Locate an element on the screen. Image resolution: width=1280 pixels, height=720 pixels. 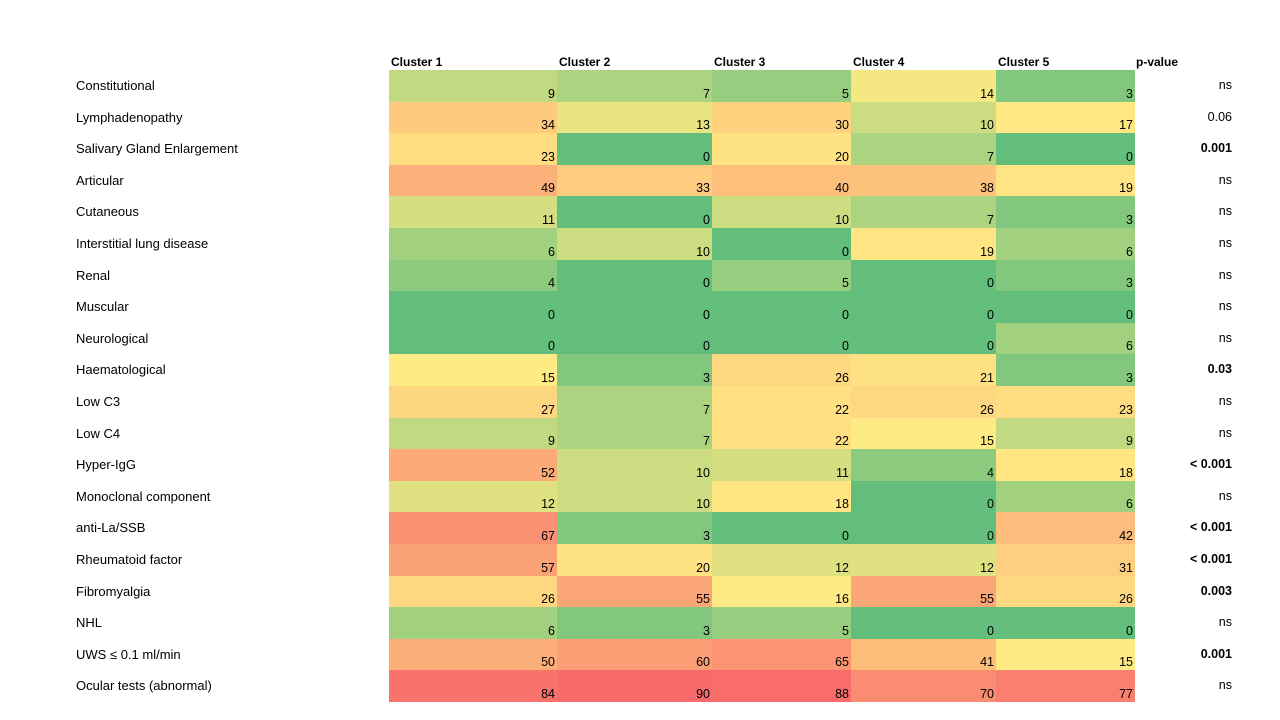
cell-value: 55 is located at coordinates (987, 599).